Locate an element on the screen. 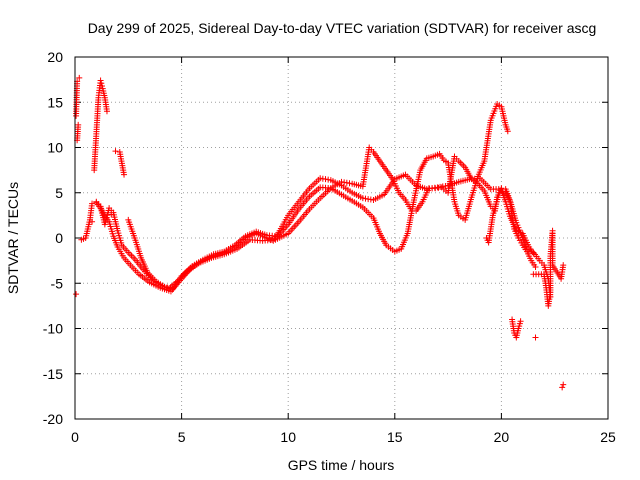  y-tick-label: -10 is located at coordinates (53, 329).